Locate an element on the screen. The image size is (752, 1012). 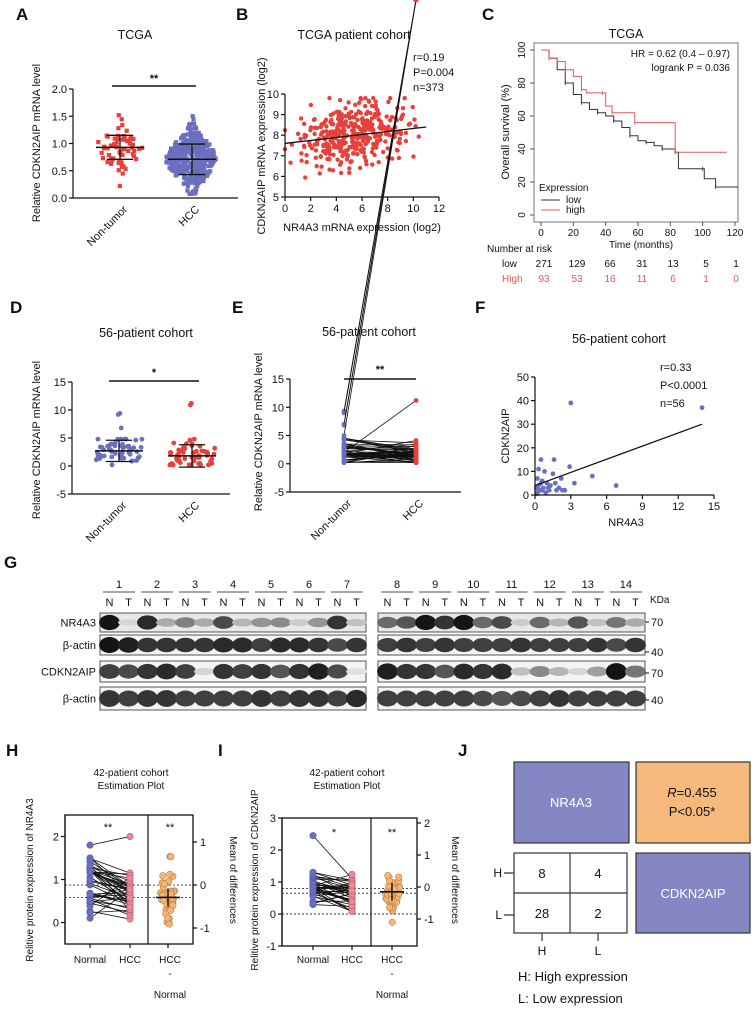
significance-marker: ** is located at coordinates (380, 370).